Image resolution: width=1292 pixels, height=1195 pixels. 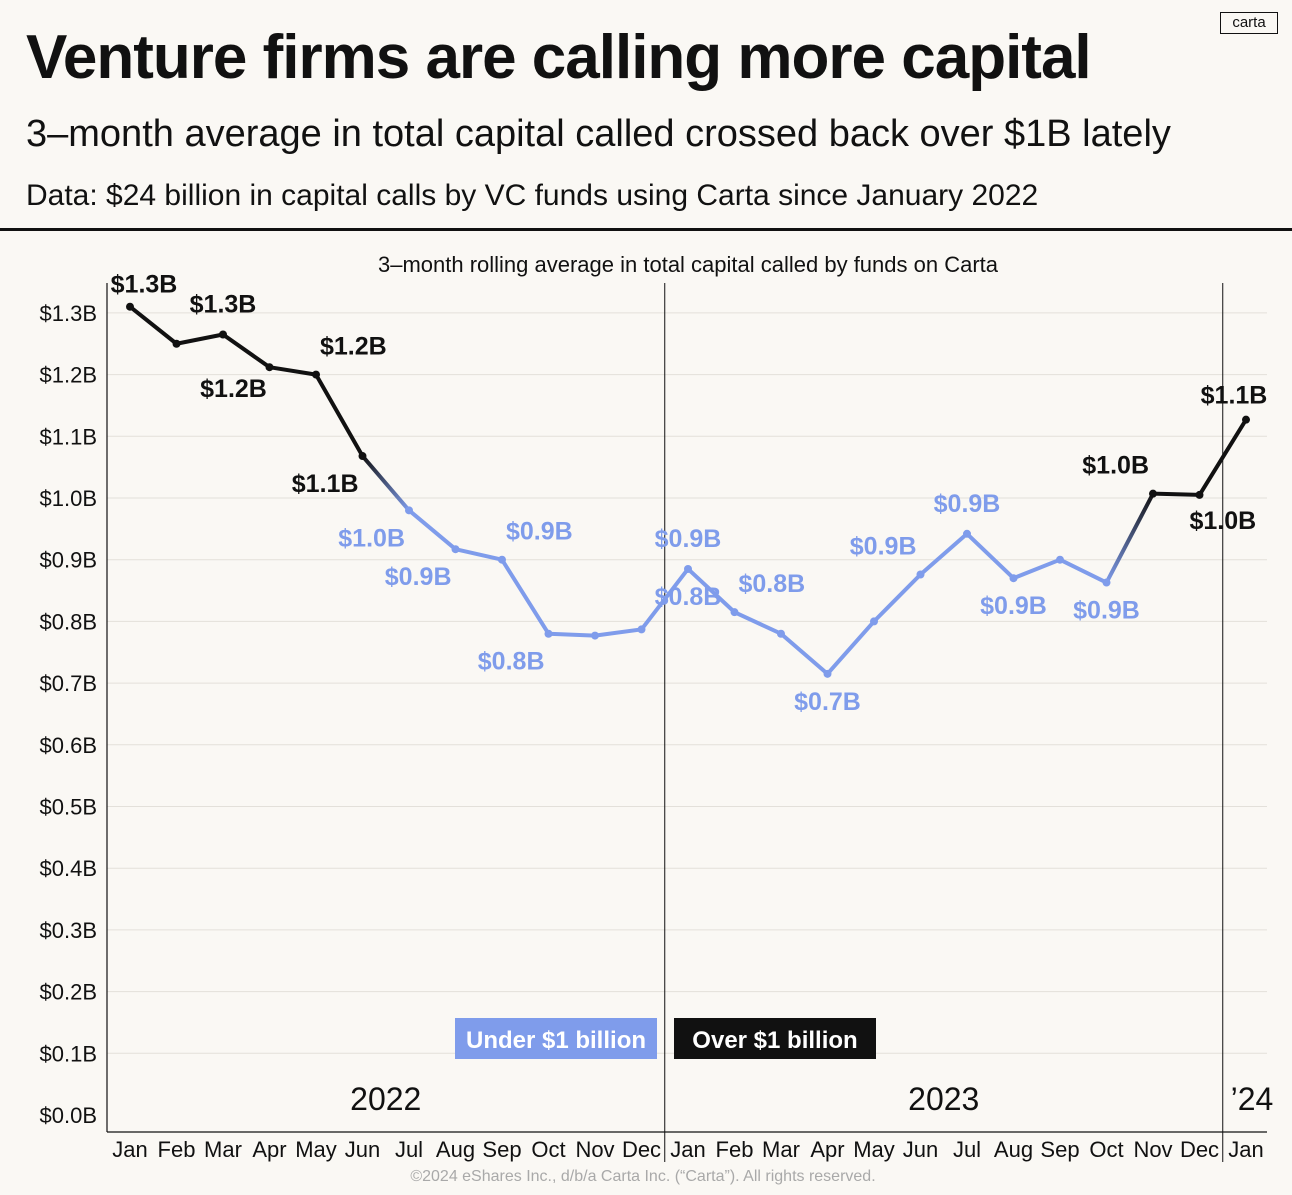 What do you see at coordinates (69, 807) in the screenshot?
I see `y-tick-label: $0.5B` at bounding box center [69, 807].